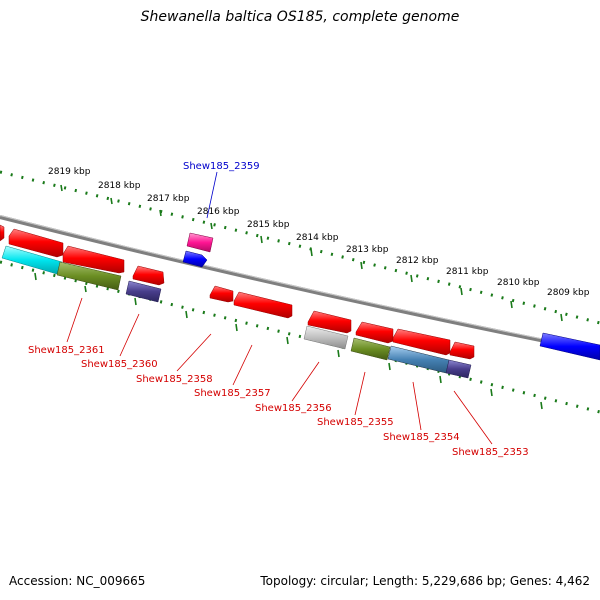  I want to click on upper-features, so click(198, 250).